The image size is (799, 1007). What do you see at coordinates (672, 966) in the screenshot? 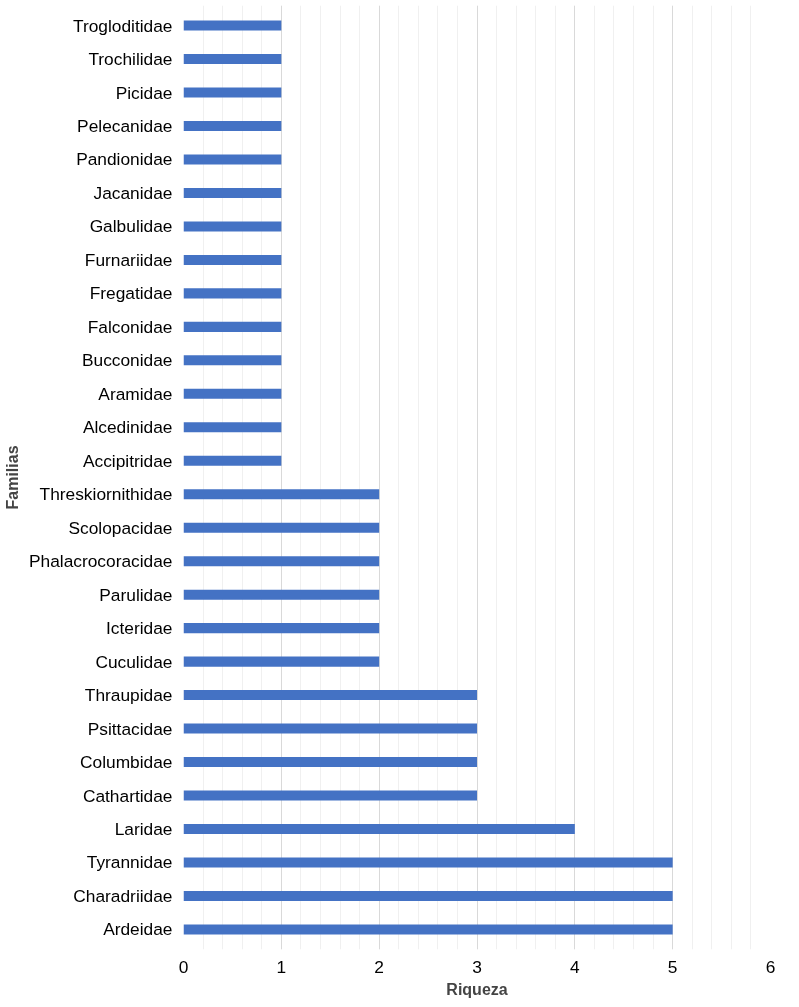
I see `x-tick-label: 5` at bounding box center [672, 966].